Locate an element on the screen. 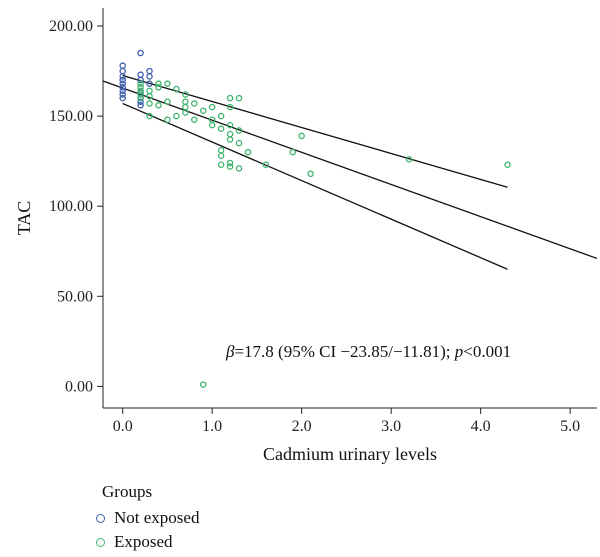  annotation: β=17.8 (95% CI −23.85/−11.81); p<0.001 is located at coordinates (368, 351).